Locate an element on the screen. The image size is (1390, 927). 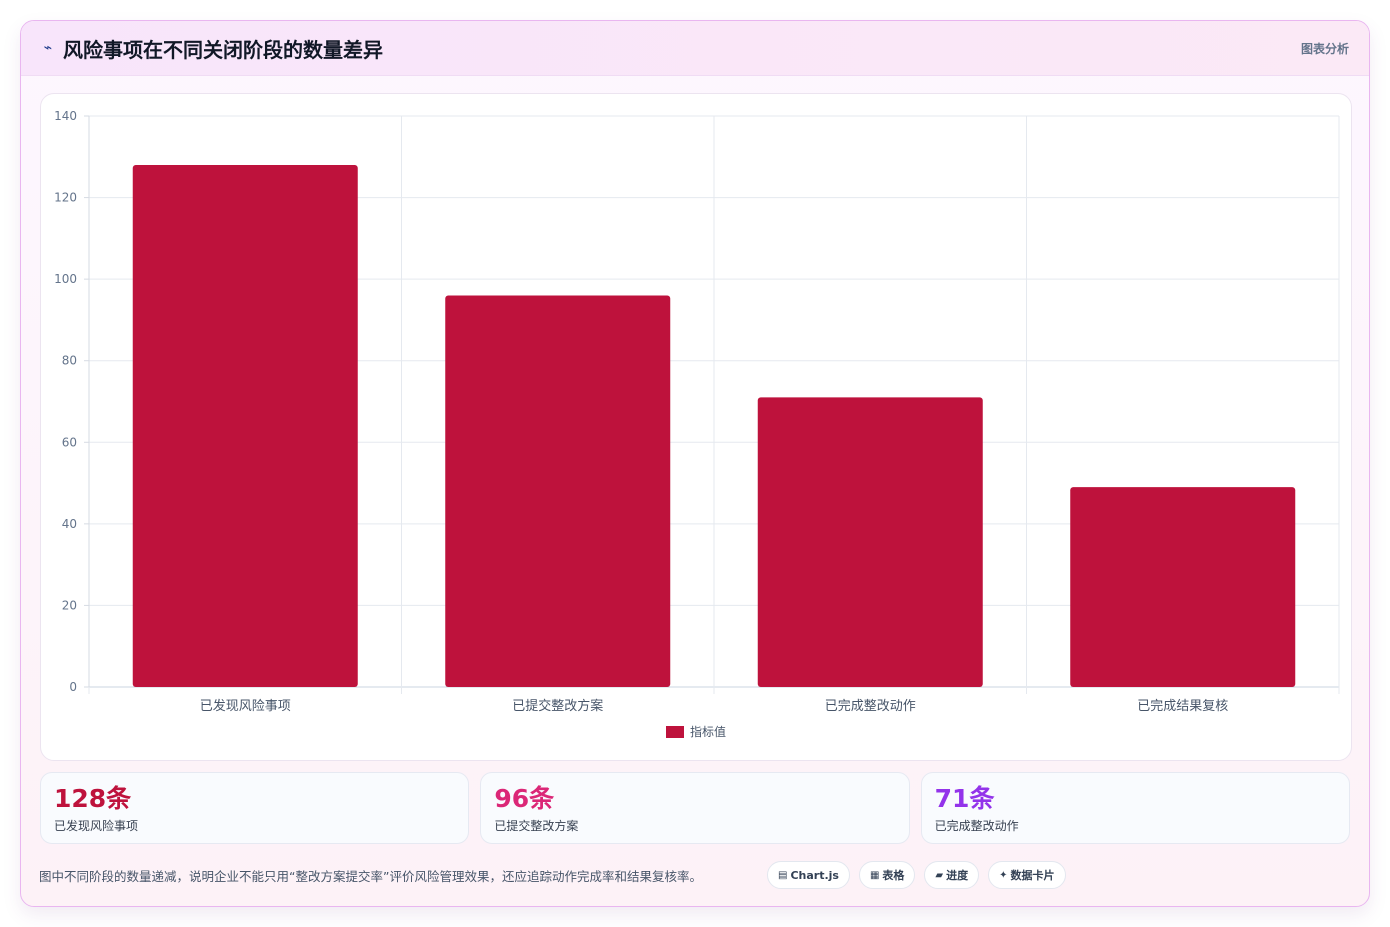
stat-label: 已发现风险事项 is located at coordinates (96, 826).